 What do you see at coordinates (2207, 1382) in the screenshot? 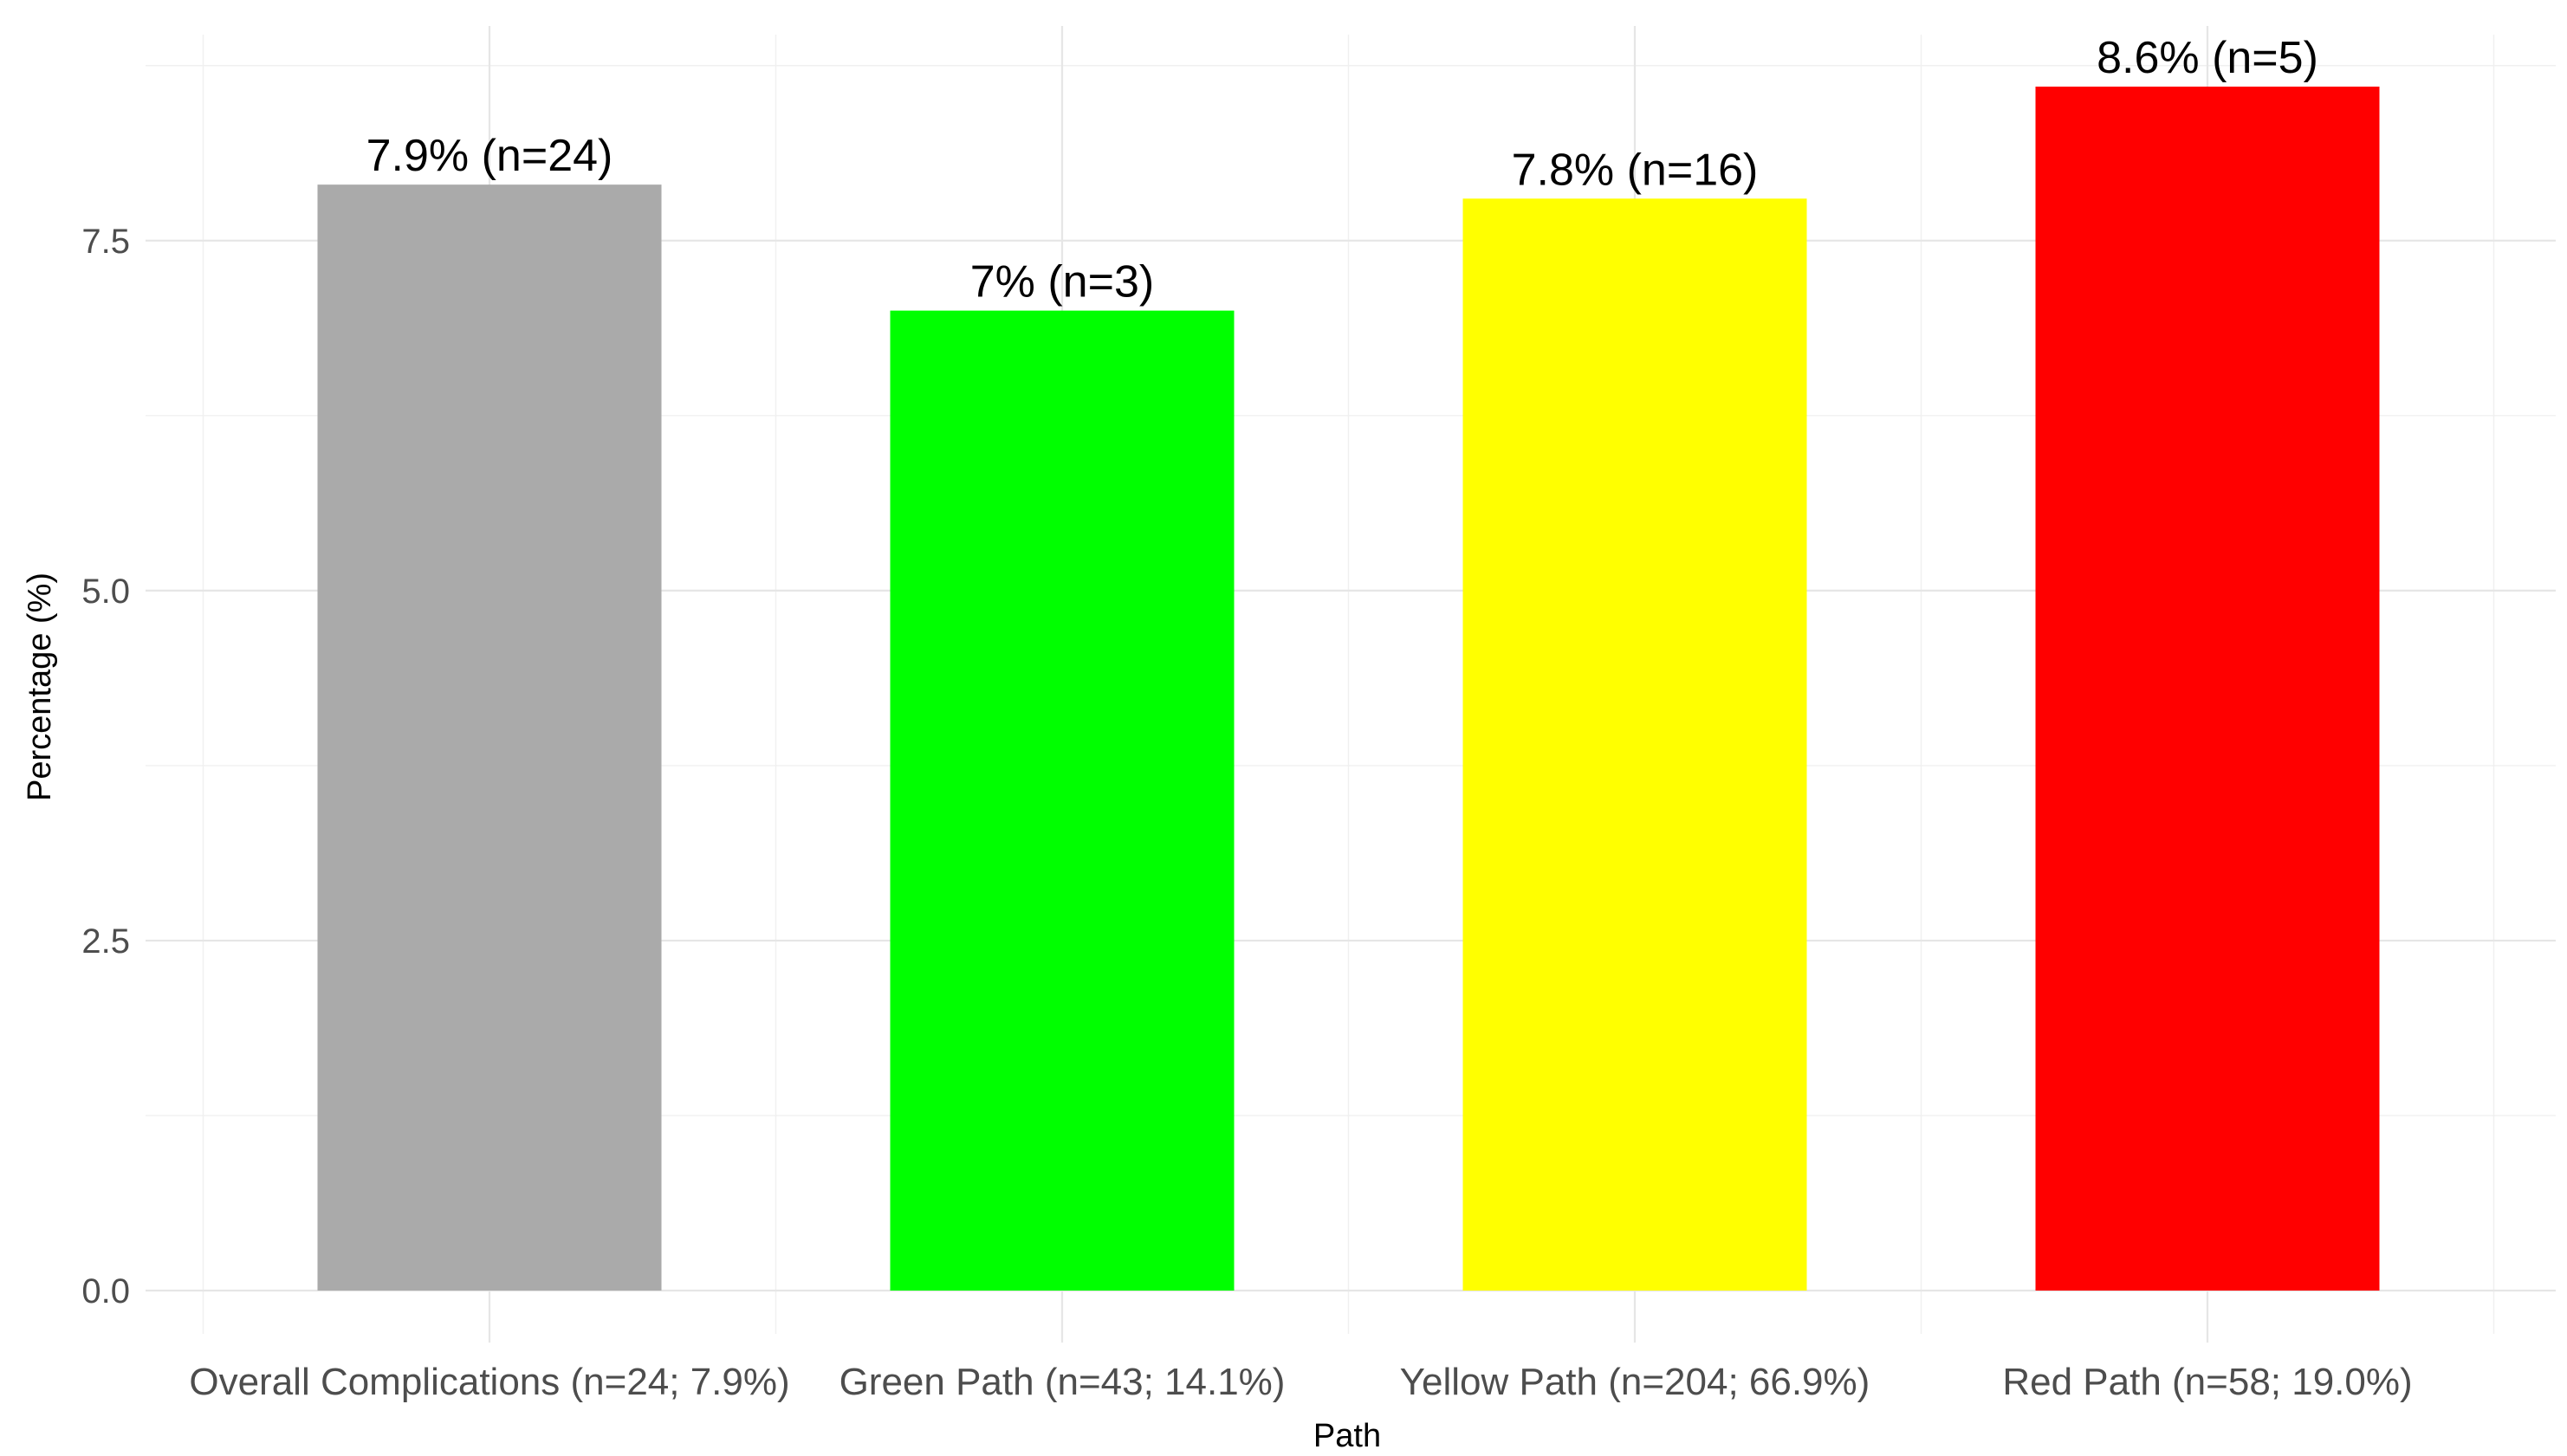
I see `x-tick-label: Red Path (n=58; 19.0%)` at bounding box center [2207, 1382].